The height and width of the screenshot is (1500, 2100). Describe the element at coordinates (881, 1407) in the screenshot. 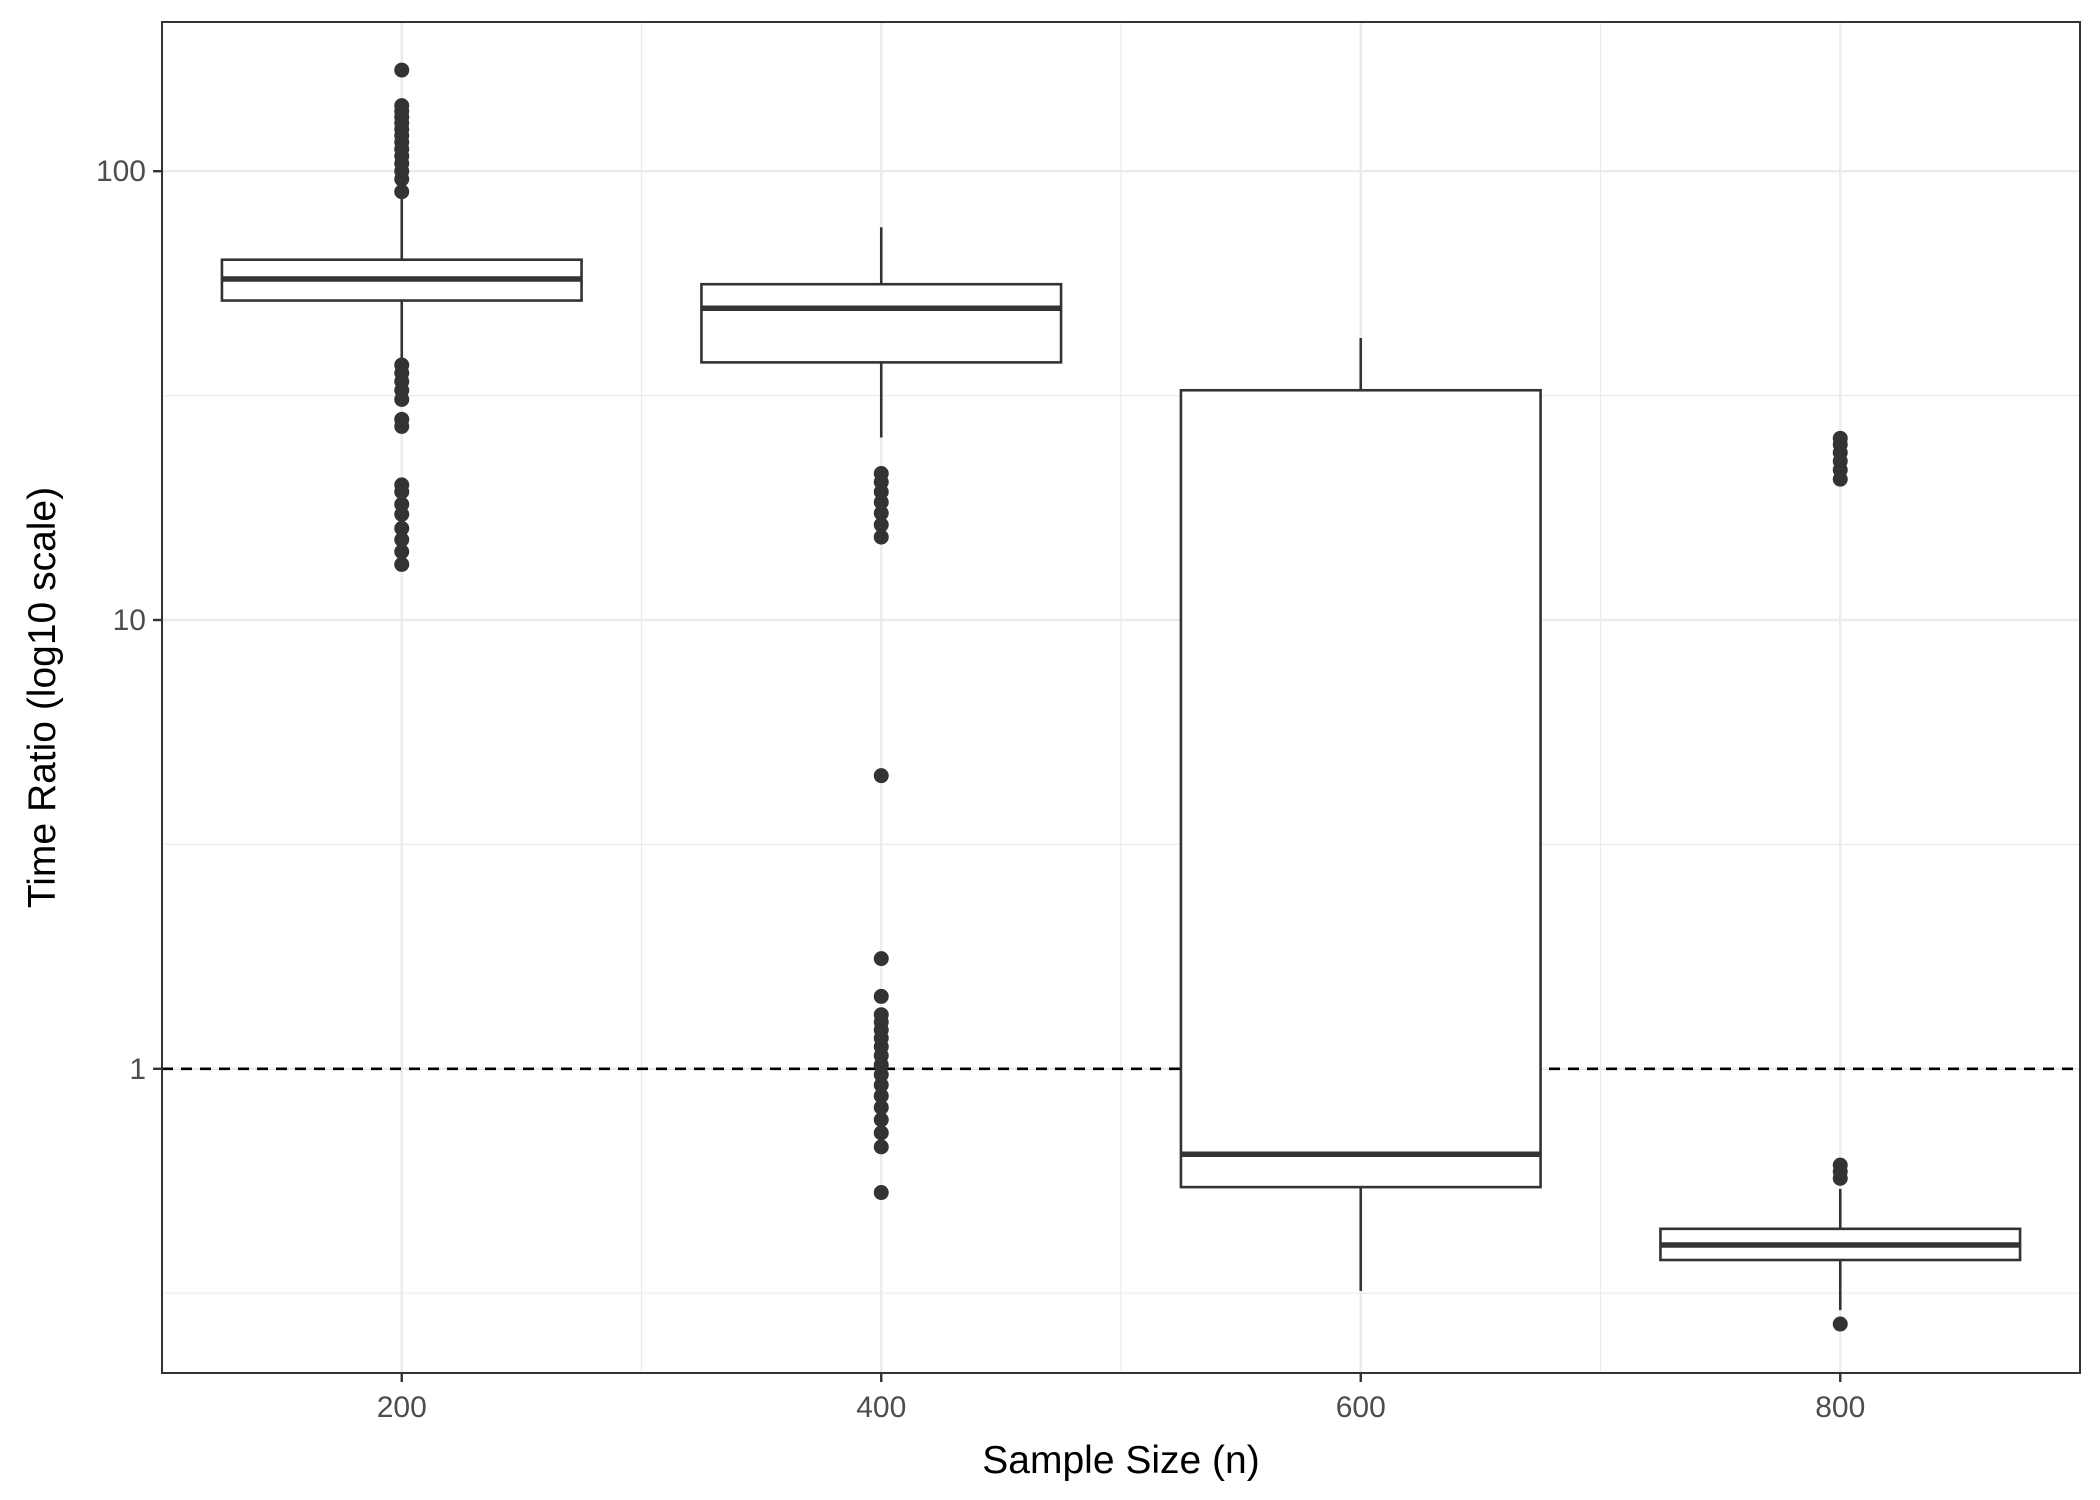

I see `x-tick-label: 400` at that location.